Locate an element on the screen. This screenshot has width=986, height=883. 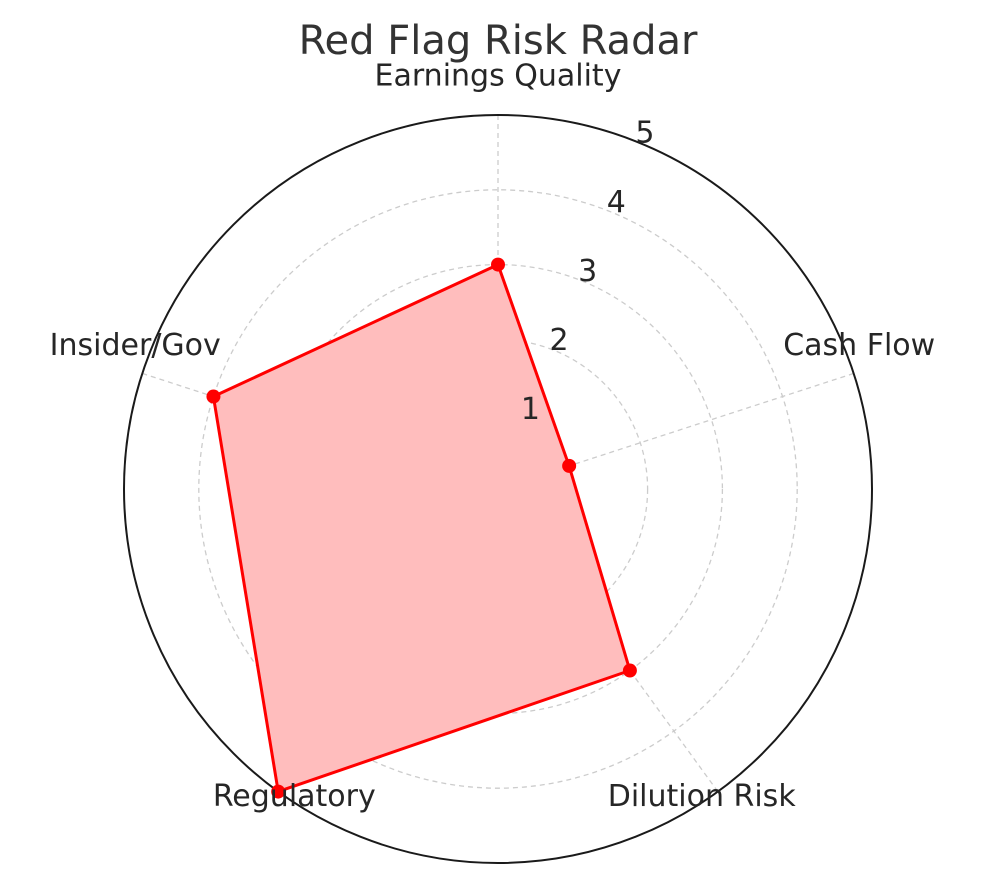
axis-label: Earnings Quality is located at coordinates (498, 76).